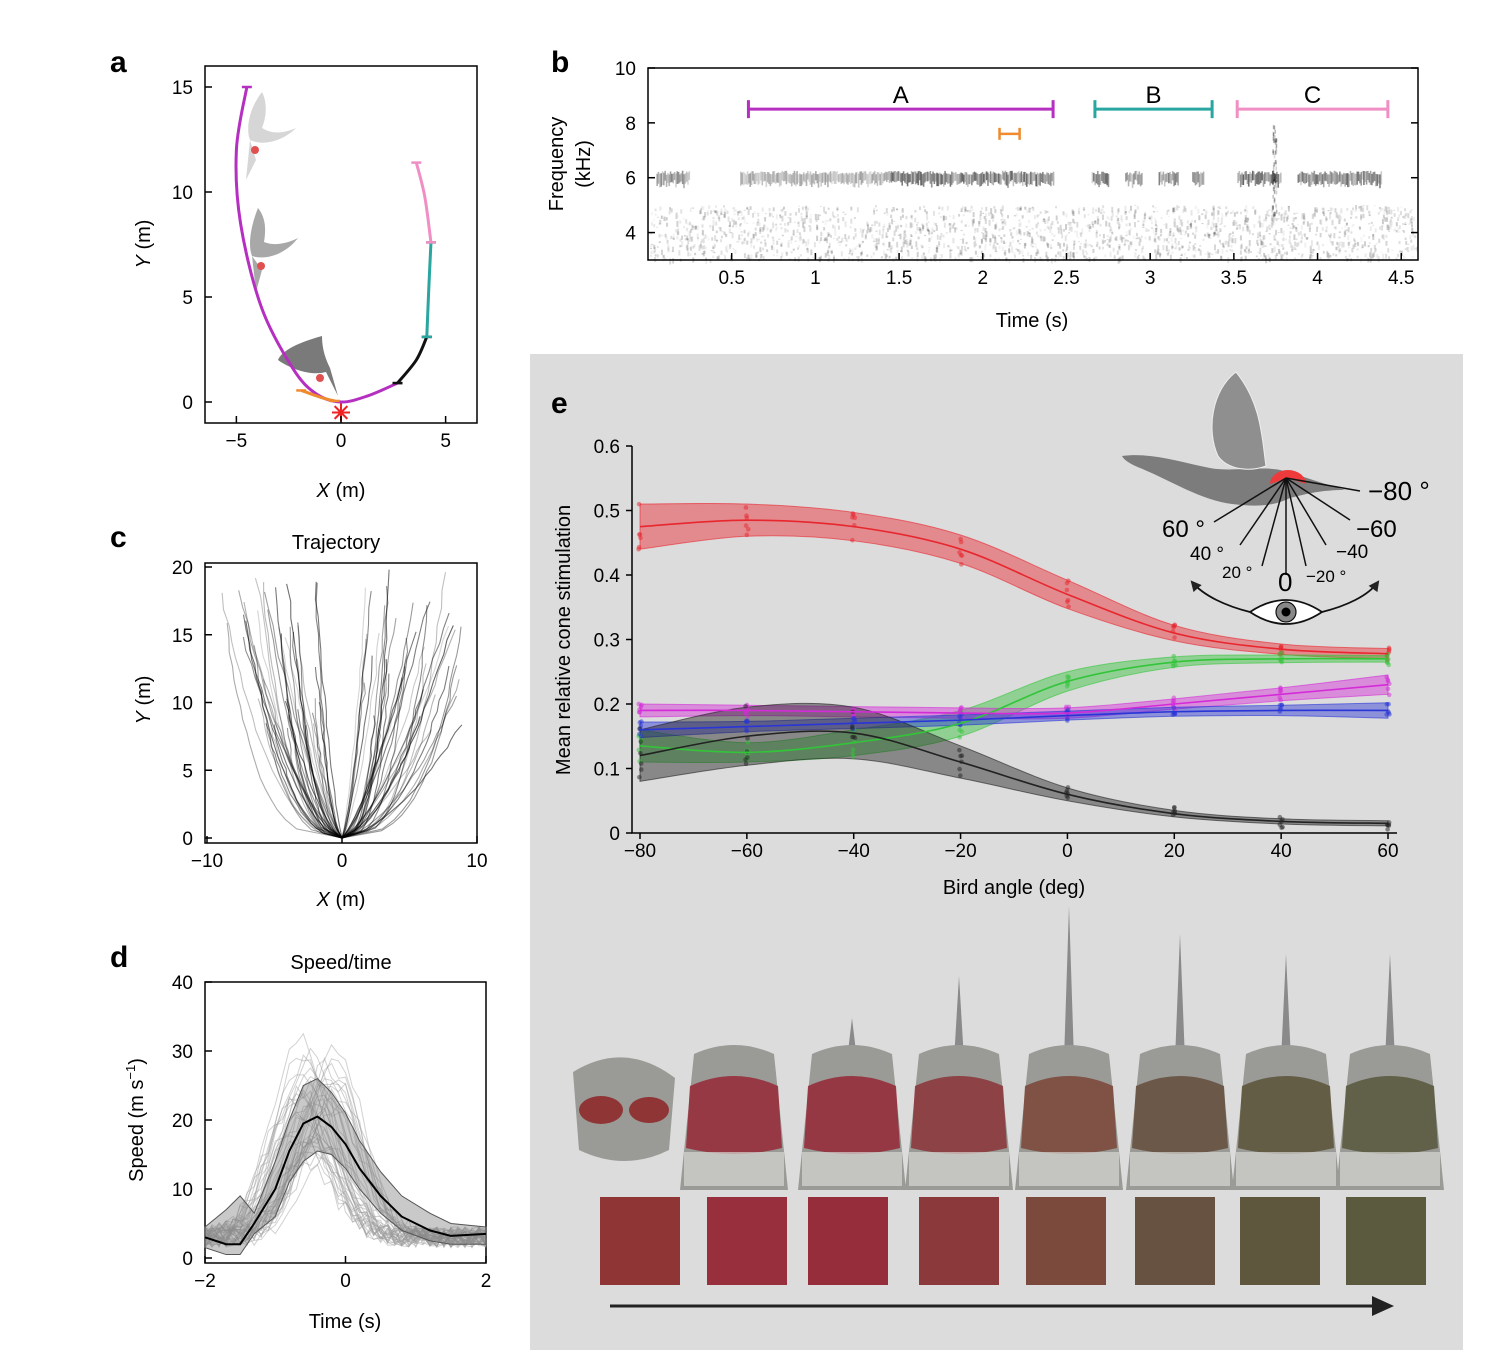 Image resolution: width=1488 pixels, height=1368 pixels. Describe the element at coordinates (1067, 590) in the screenshot. I see `sample-dot-red` at that location.